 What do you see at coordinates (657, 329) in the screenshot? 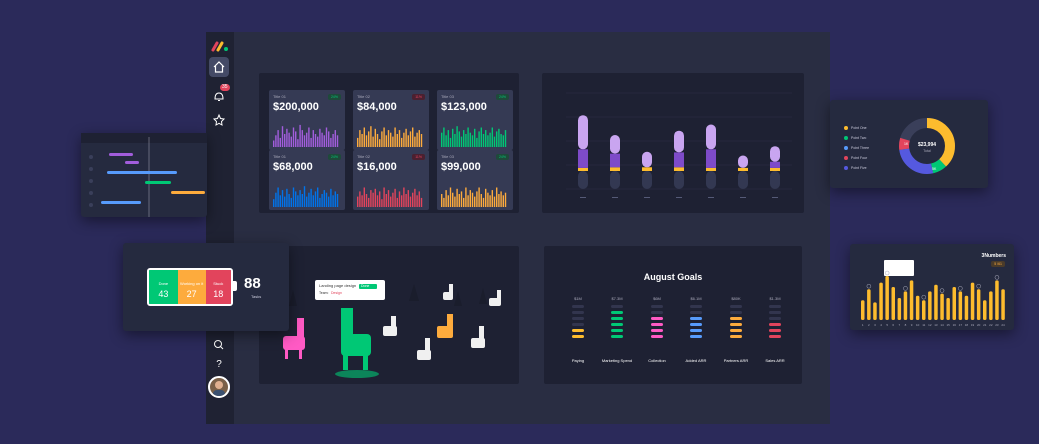
I see `goal-column: $6M Collection` at bounding box center [657, 329].